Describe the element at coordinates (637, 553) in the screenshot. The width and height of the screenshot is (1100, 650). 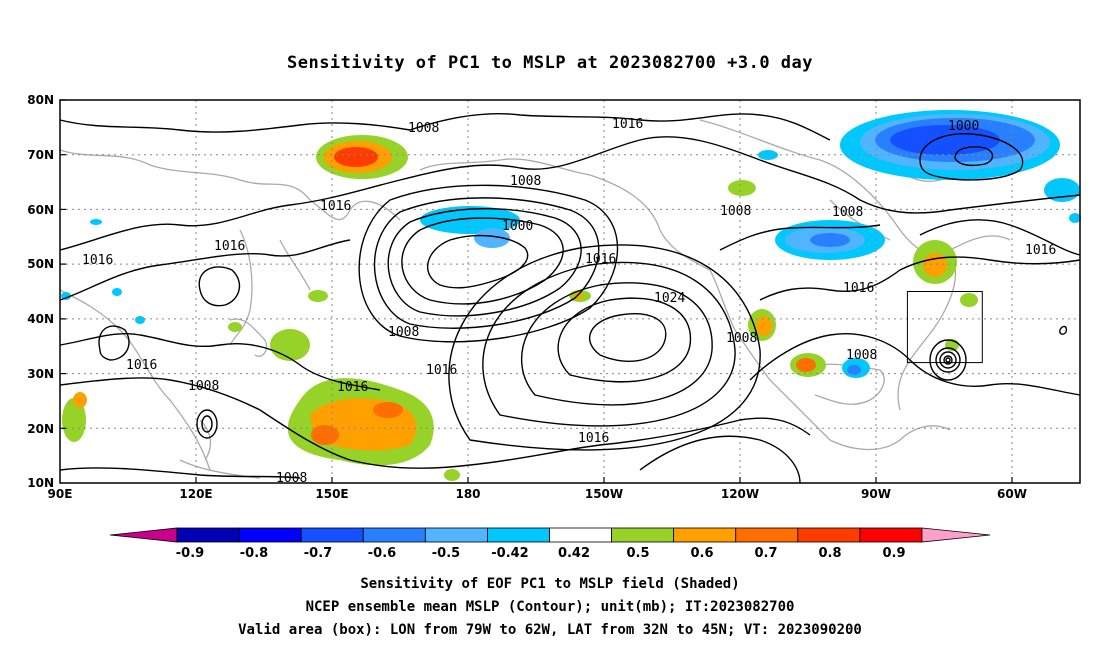
I see `colorbar-label: 0.5` at that location.